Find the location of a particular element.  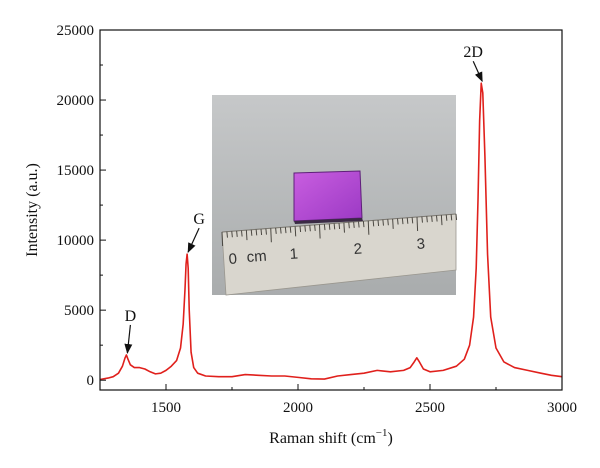

annotation-arrow-g is located at coordinates (193, 240).